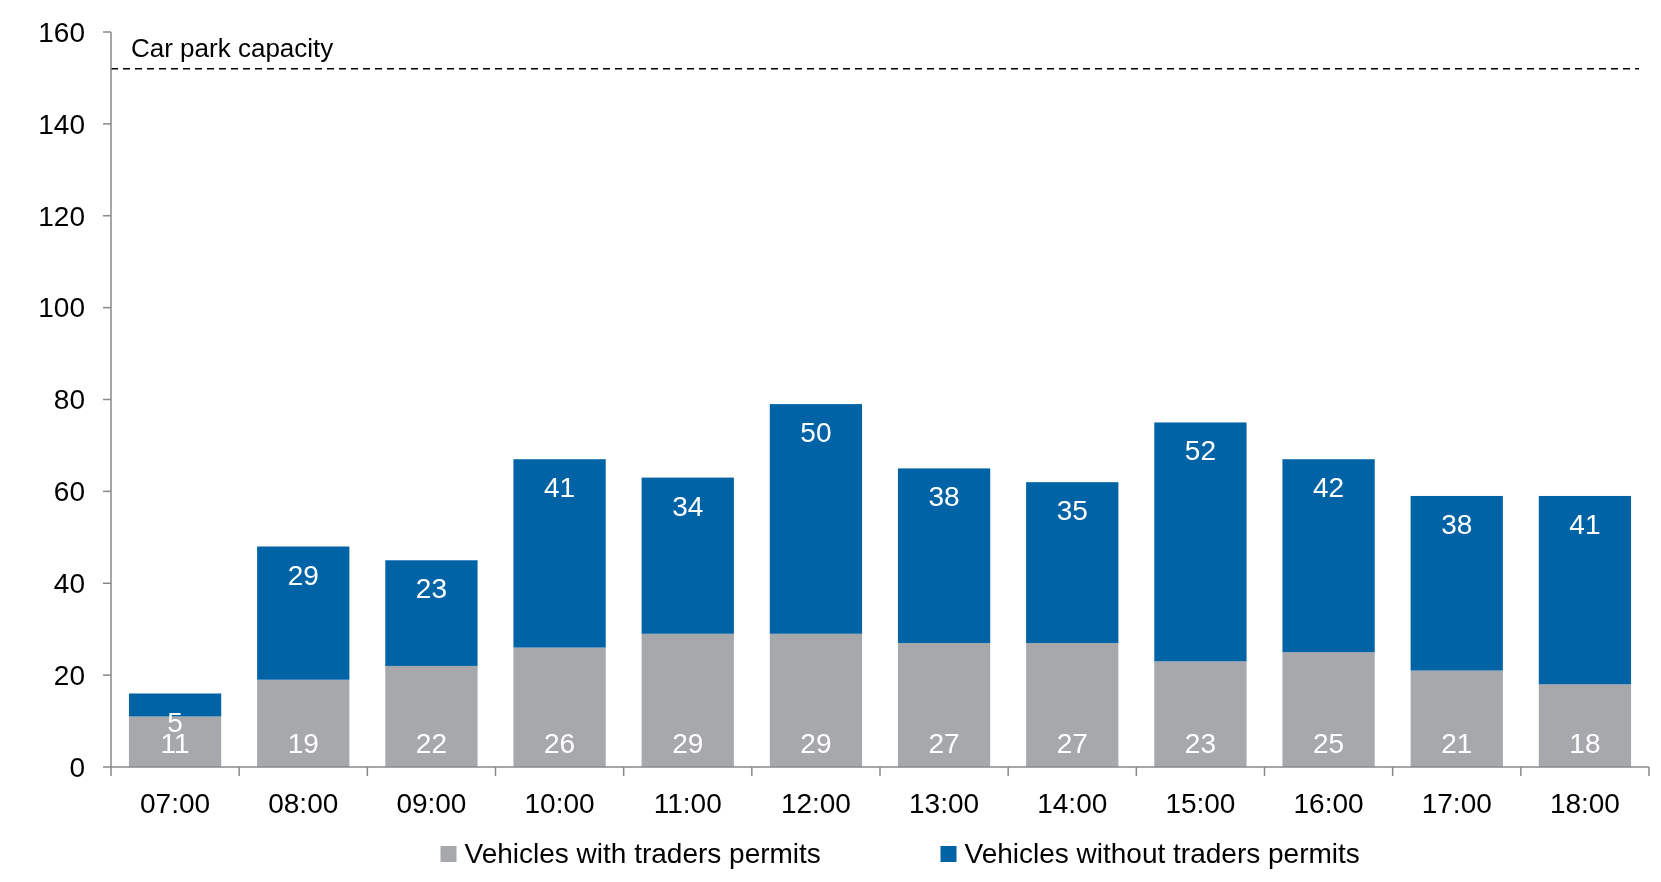 The image size is (1661, 882). What do you see at coordinates (303, 743) in the screenshot?
I see `data-label: 19` at bounding box center [303, 743].